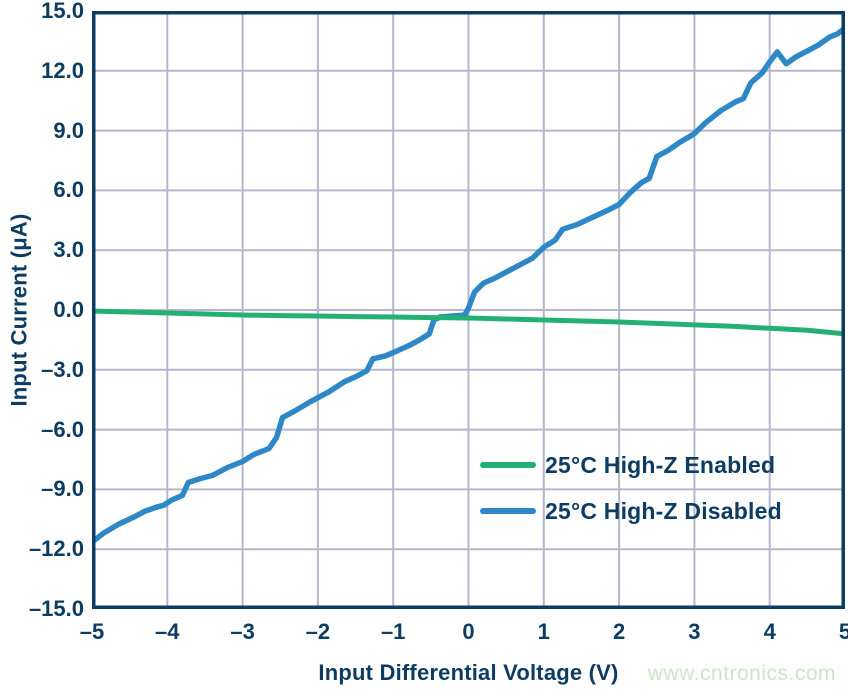 This screenshot has height=698, width=848. Describe the element at coordinates (167, 631) in the screenshot. I see `x-tick-label: –4` at that location.